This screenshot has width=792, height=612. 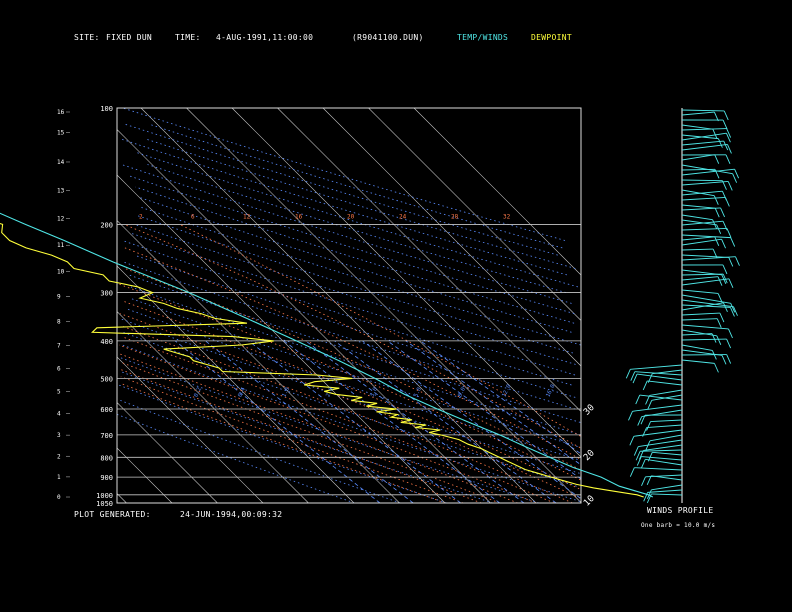 I want to click on pressure-tick-label: 600, so click(x=106, y=410).